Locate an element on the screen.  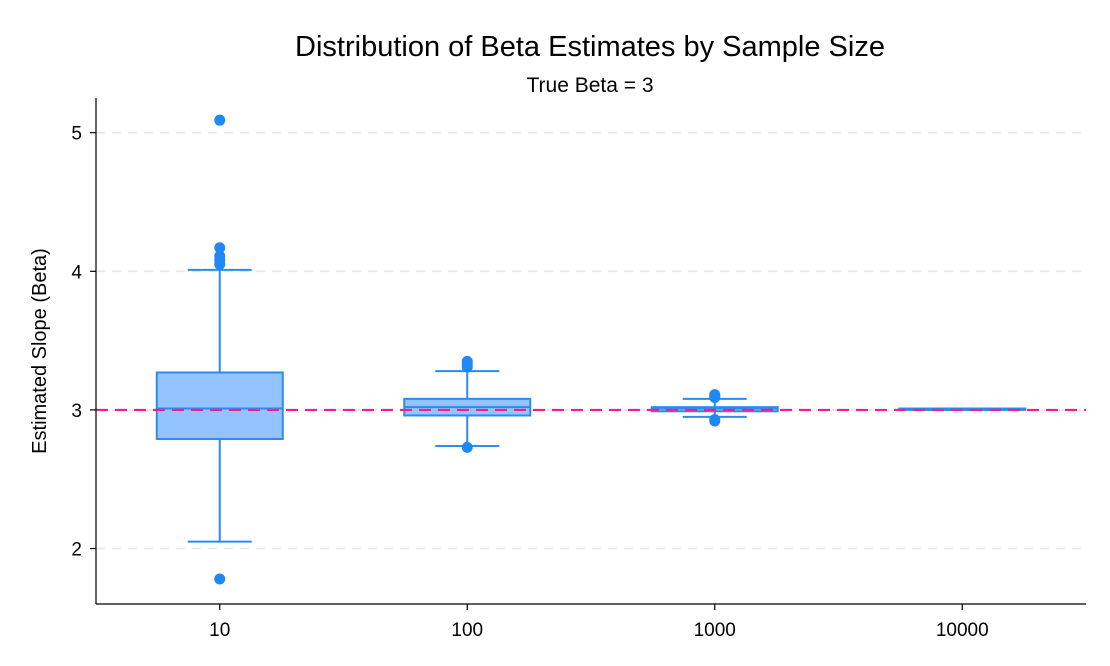
x-tick-label-100: 100 is located at coordinates (467, 630).